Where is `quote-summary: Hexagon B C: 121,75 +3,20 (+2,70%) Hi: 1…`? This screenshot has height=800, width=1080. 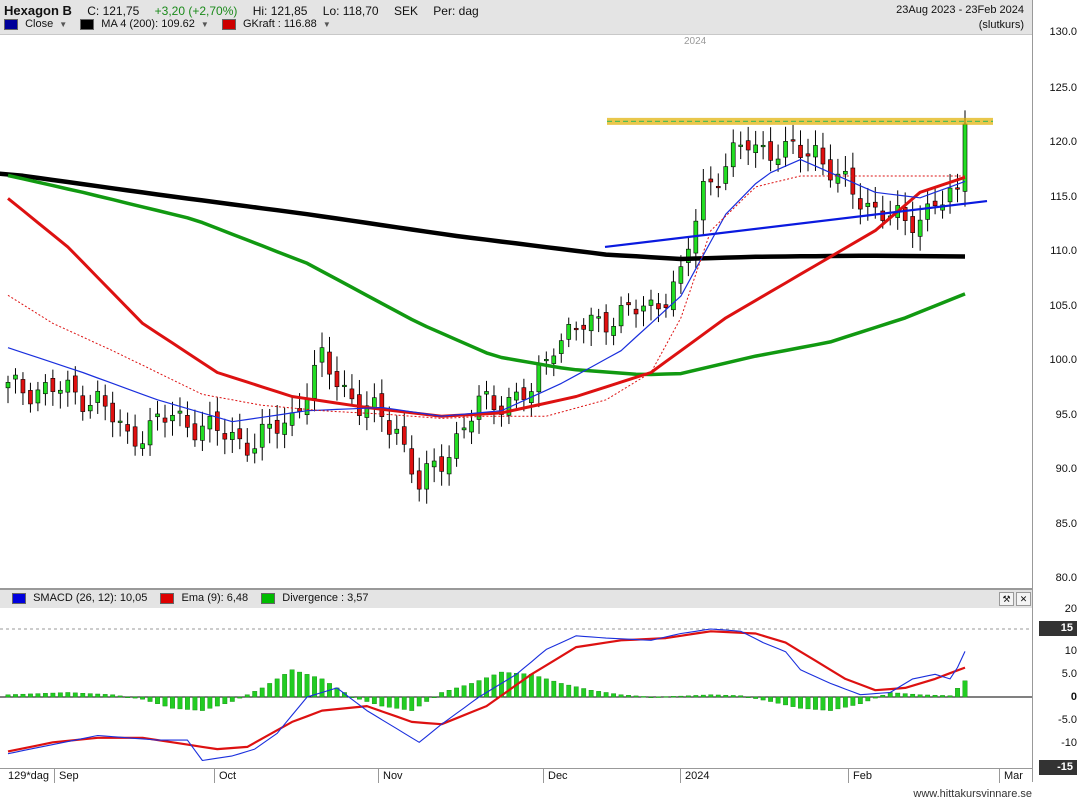
quote-summary: Hexagon B C: 121,75 +3,20 (+2,70%) Hi: 1… is located at coordinates (247, 10).